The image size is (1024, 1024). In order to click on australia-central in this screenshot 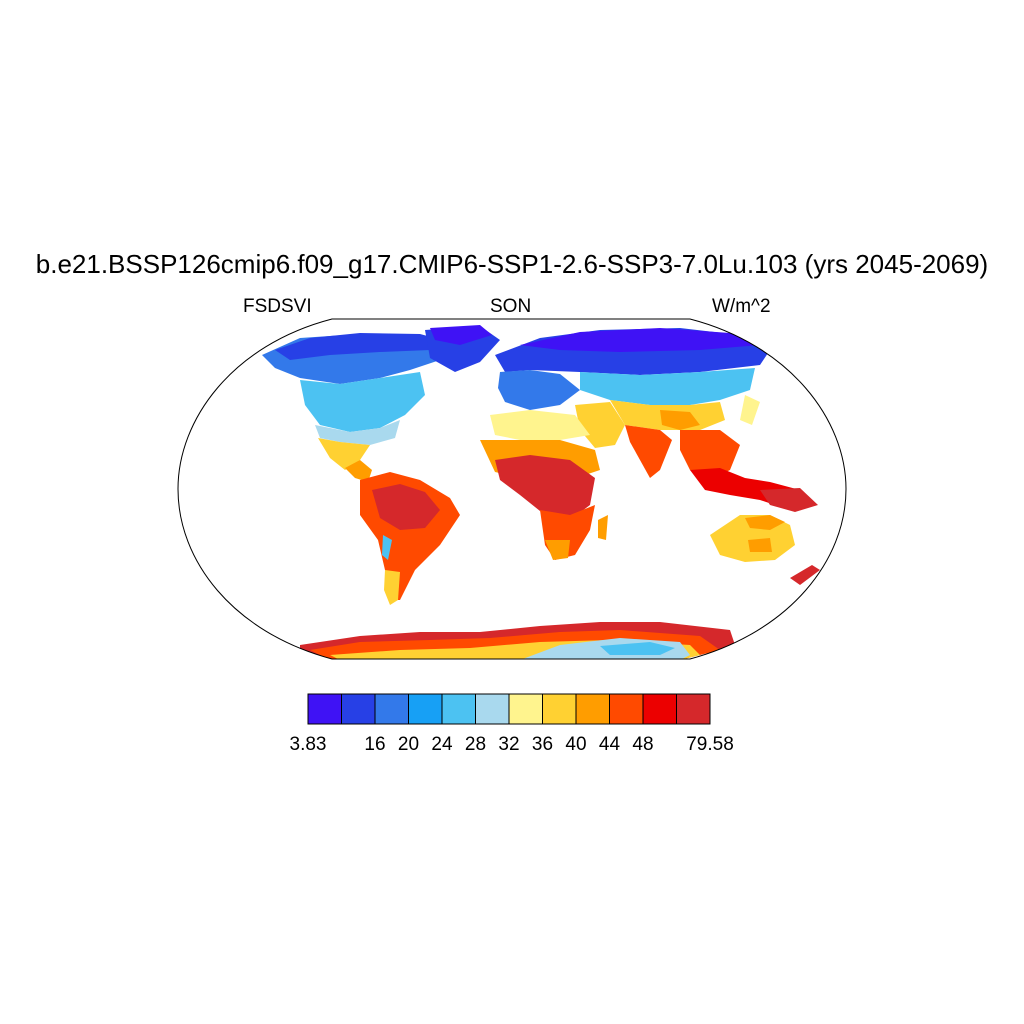, I will do `click(760, 545)`.